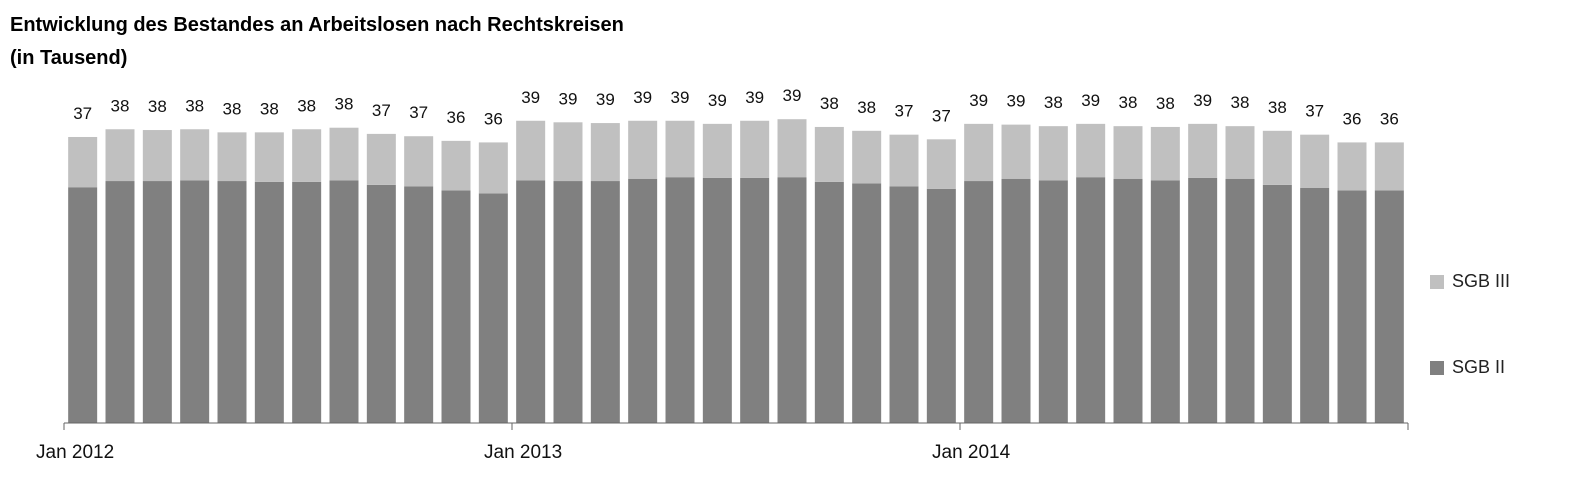  What do you see at coordinates (1481, 281) in the screenshot?
I see `legend-label-sgb-iii: SGB III` at bounding box center [1481, 281].